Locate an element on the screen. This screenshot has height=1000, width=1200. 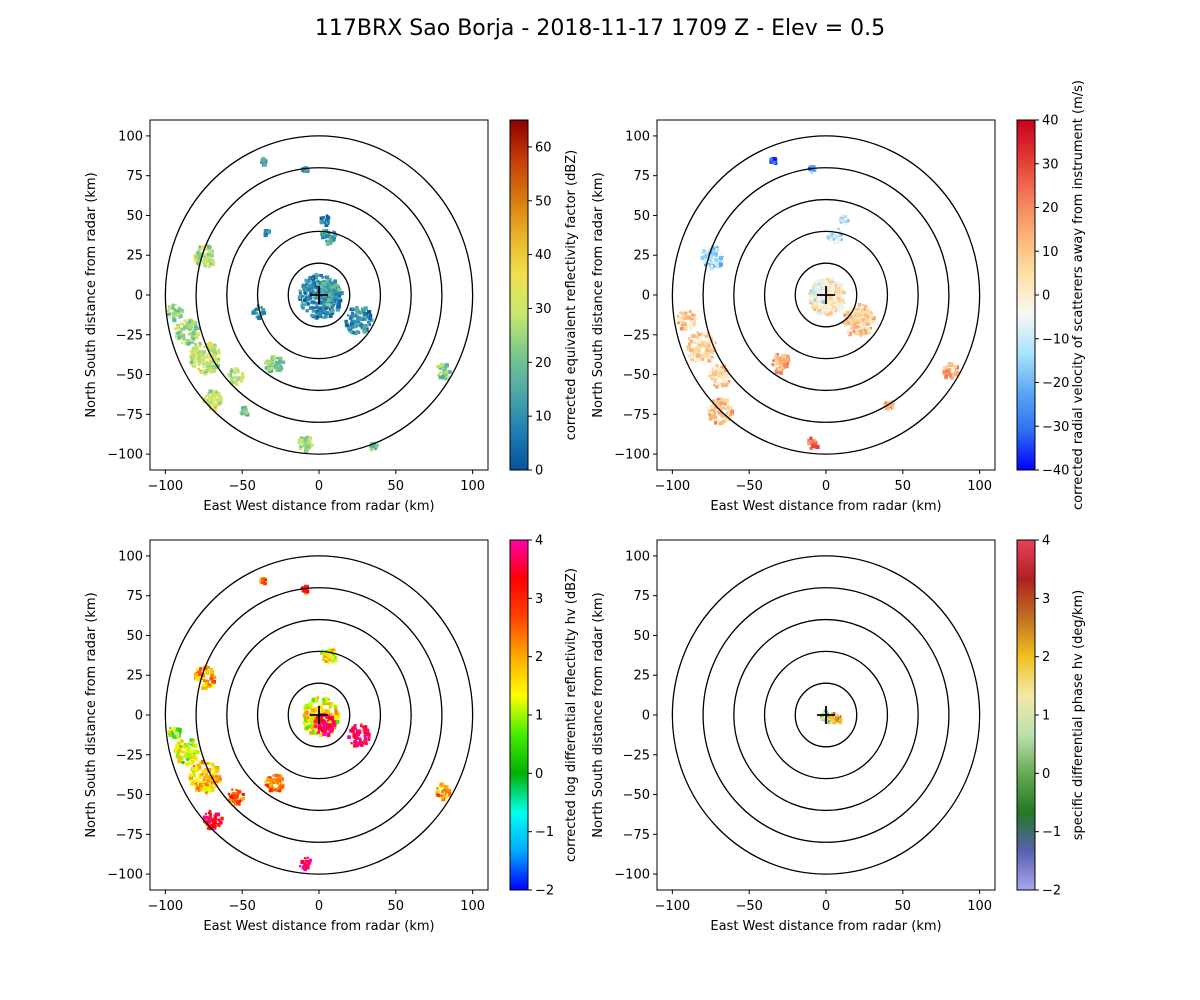
y-tick-label: −25 is located at coordinates (129, 755).